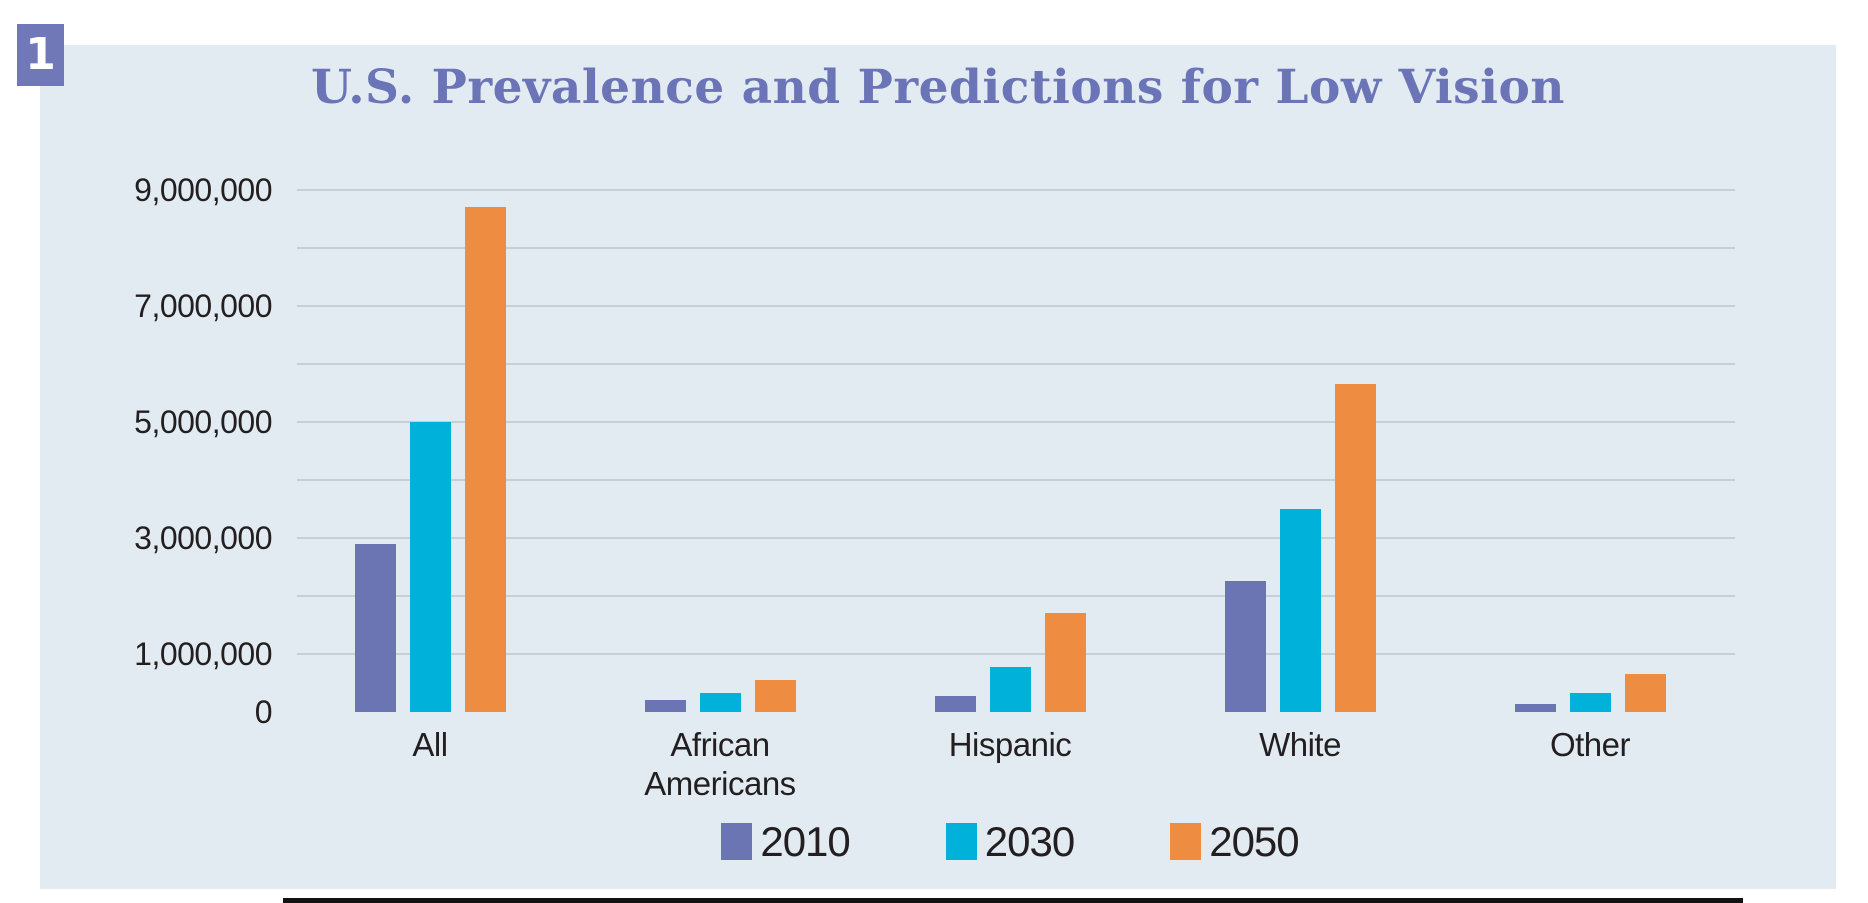  Describe the element at coordinates (720, 702) in the screenshot. I see `bar-2030-african-americans` at that location.